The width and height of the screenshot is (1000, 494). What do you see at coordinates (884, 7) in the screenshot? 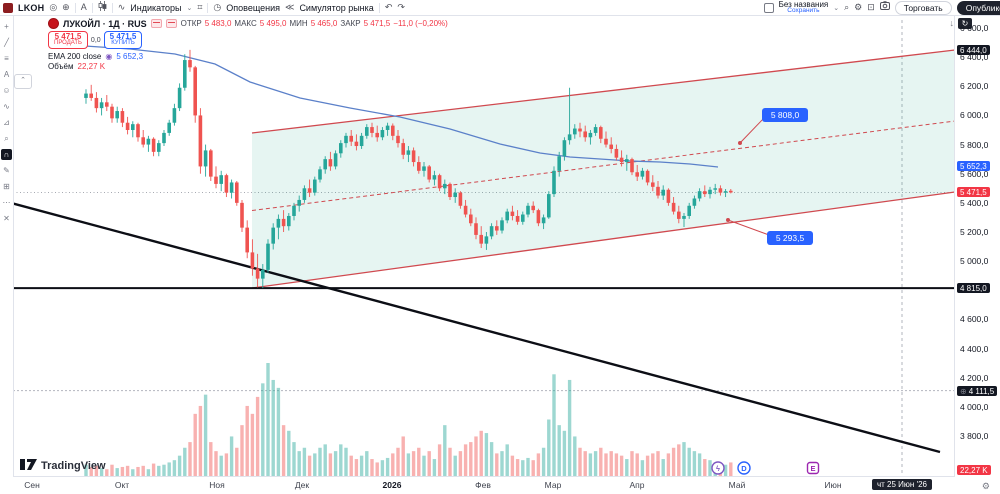
I see `camera-icon` at bounding box center [884, 7].